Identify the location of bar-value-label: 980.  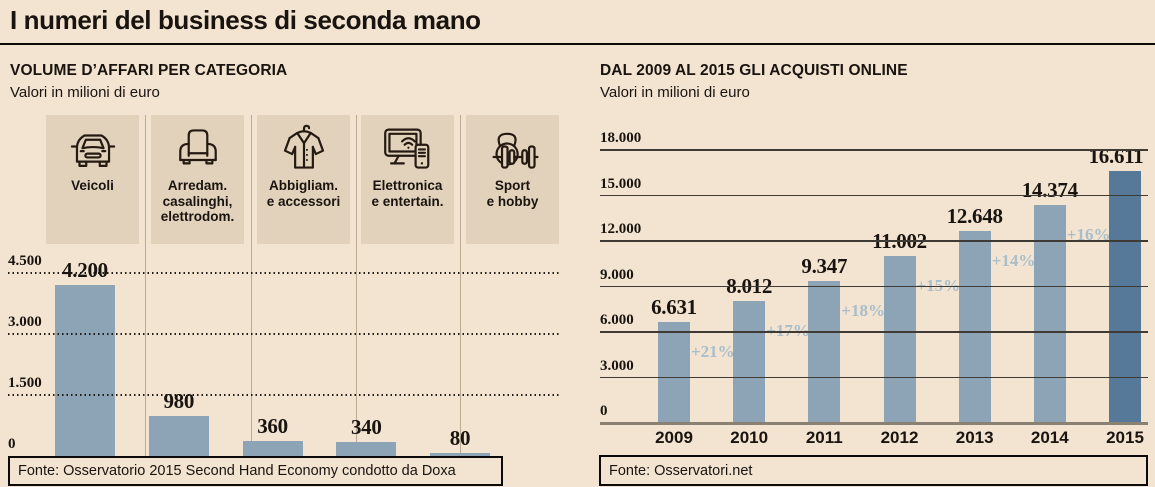
(179, 401).